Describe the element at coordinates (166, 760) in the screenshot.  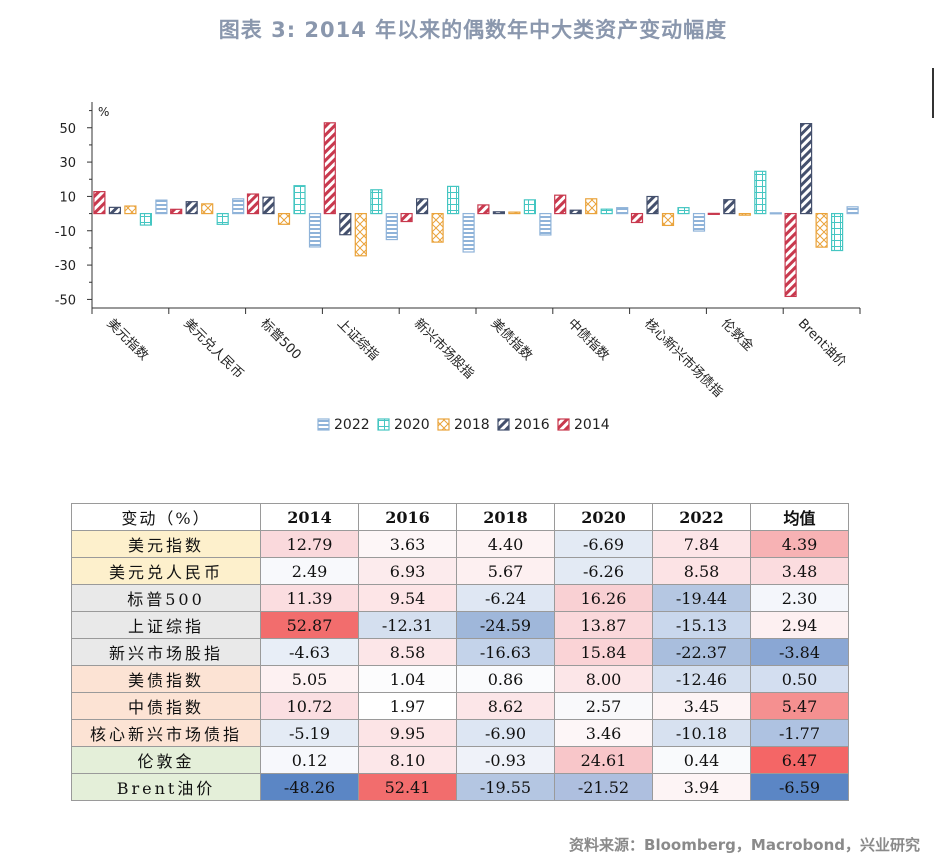
I see `row-label: 伦敦金` at that location.